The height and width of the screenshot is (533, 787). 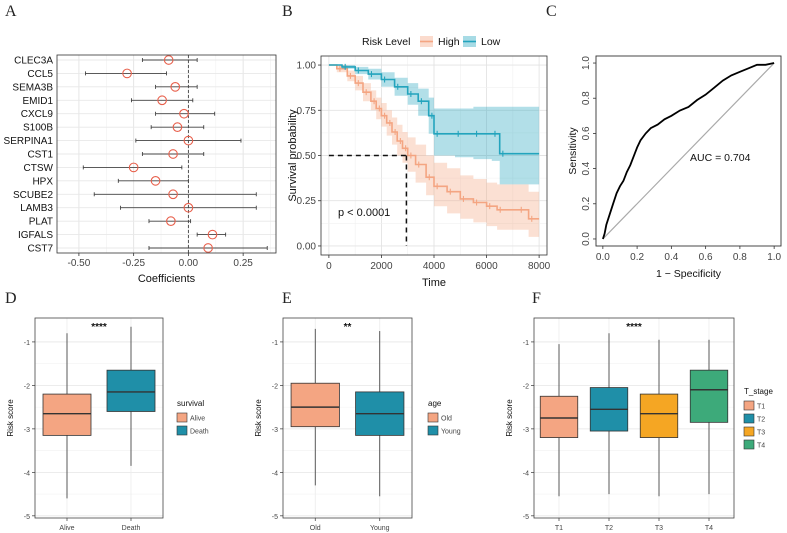 What do you see at coordinates (758, 391) in the screenshot?
I see `legend-title: T_stage` at bounding box center [758, 391].